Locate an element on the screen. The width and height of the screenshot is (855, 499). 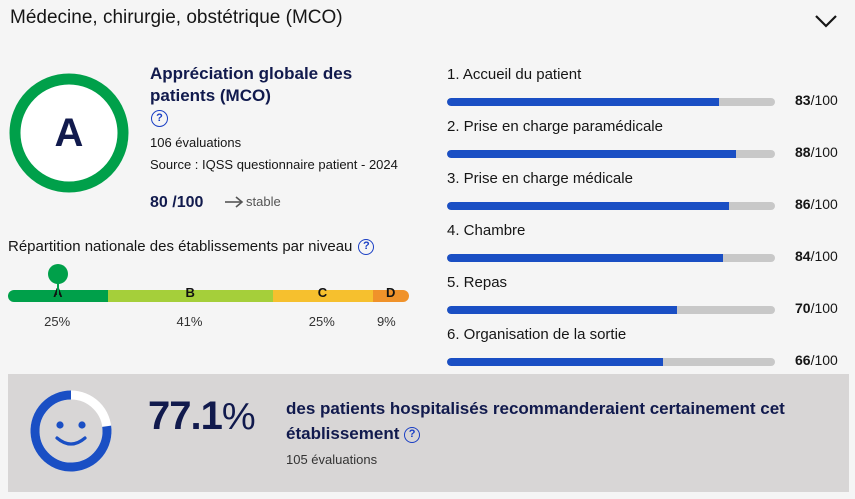
criteria-label: 5. Repas is located at coordinates (477, 282).